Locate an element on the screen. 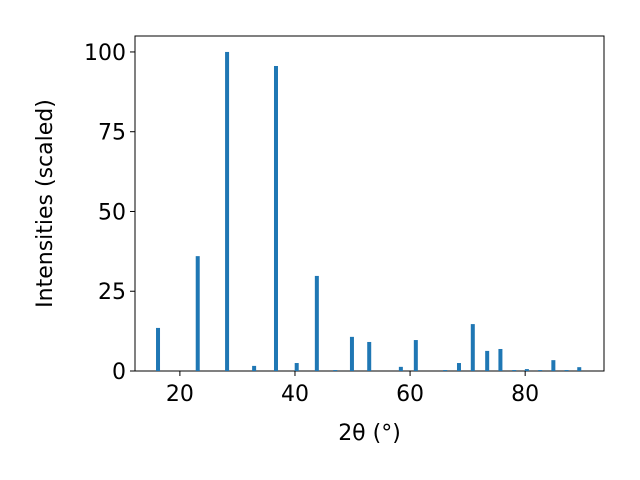 The width and height of the screenshot is (640, 480). x-tick-label: 40 is located at coordinates (295, 394).